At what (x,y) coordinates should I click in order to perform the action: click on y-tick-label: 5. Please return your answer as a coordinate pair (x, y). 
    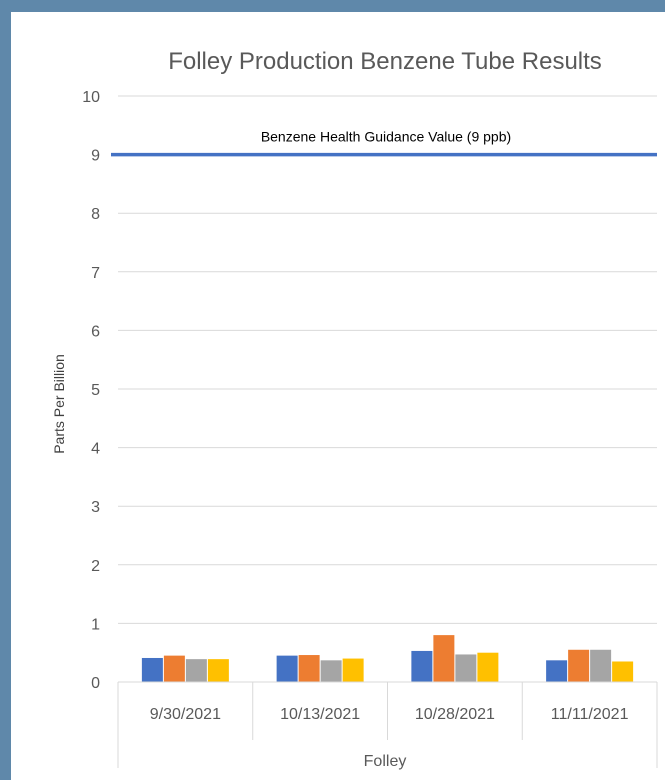
    Looking at the image, I should click on (95, 390).